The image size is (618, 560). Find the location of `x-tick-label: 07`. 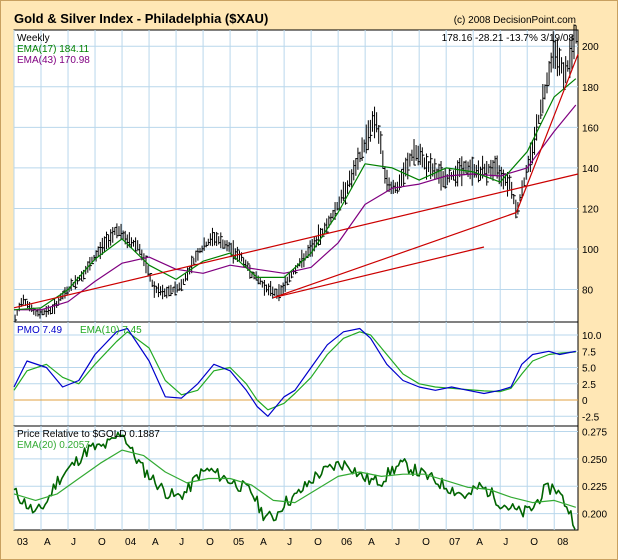

x-tick-label: 07 is located at coordinates (455, 542).